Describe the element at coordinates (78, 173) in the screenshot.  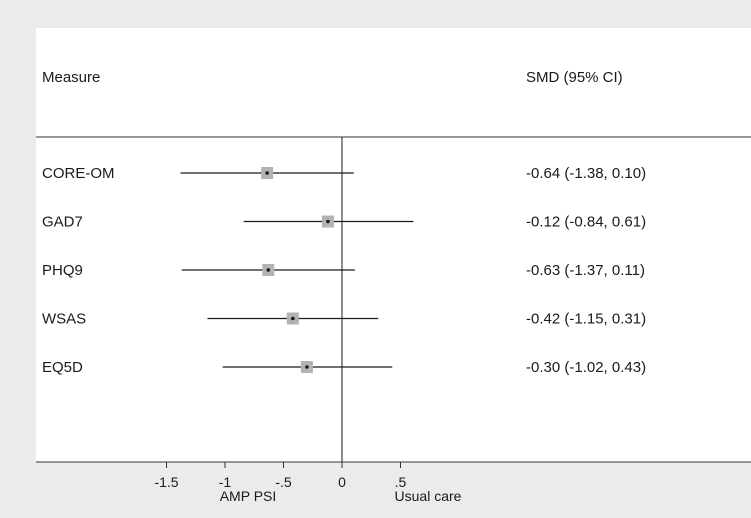
I see `row-label: CORE-OM` at that location.